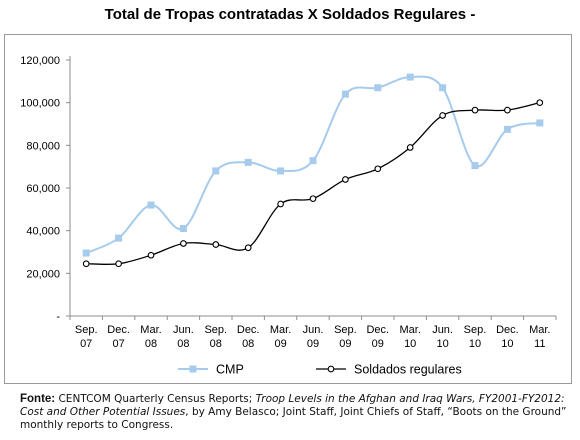  I want to click on legend-label-soldados-regulares: Soldados regulares, so click(408, 370).